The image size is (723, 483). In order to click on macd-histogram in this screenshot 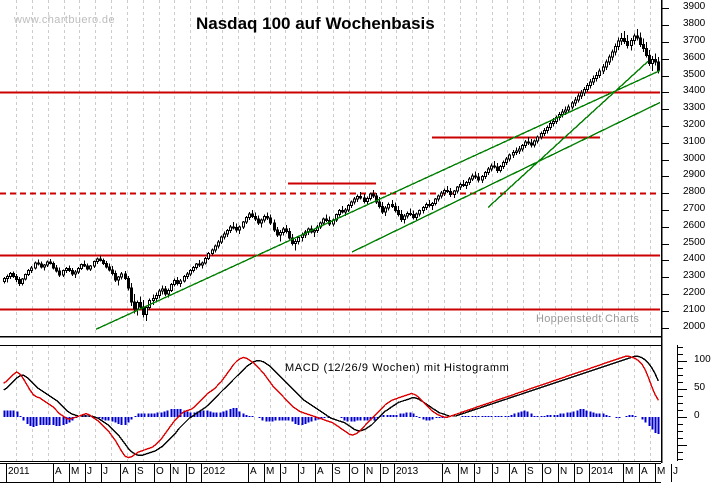, I will do `click(331, 421)`.